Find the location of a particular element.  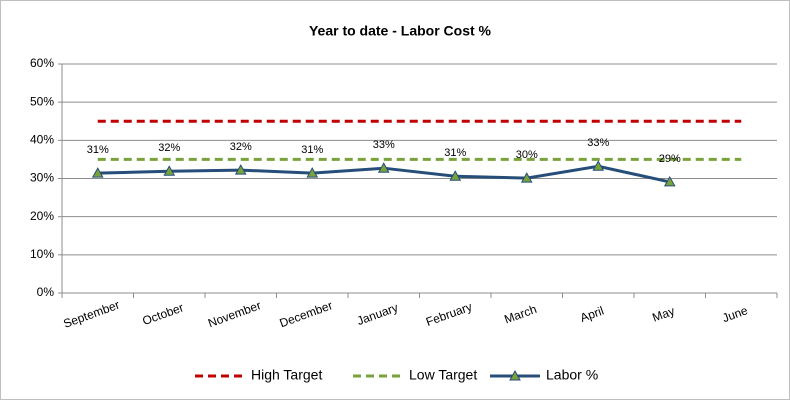

y-tick-label: 30% is located at coordinates (42, 178).